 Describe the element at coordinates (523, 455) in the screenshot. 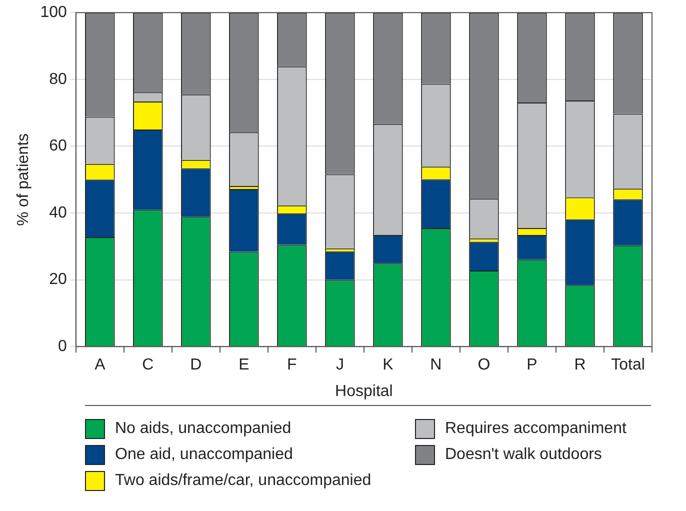

I see `legend-label: Doesn't walk outdoors` at that location.